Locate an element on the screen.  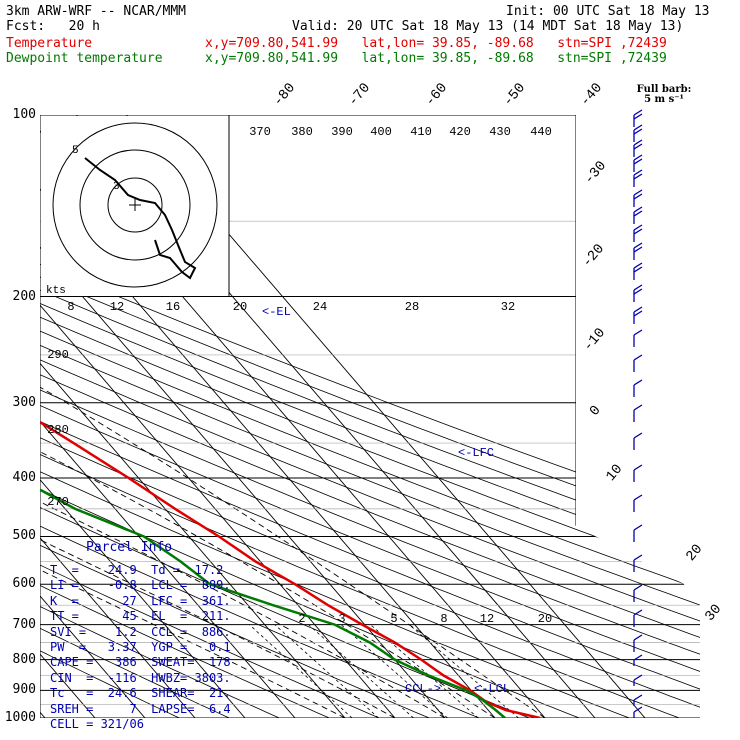
isotherm-label: -80 is located at coordinates (284, 95).